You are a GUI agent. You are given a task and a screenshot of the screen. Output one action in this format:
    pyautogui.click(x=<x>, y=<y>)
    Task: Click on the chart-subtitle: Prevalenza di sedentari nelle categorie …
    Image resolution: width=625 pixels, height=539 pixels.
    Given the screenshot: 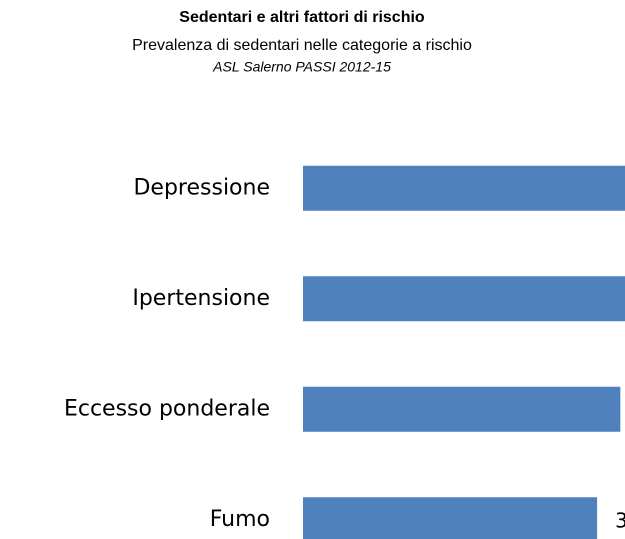 What is the action you would take?
    pyautogui.click(x=302, y=45)
    